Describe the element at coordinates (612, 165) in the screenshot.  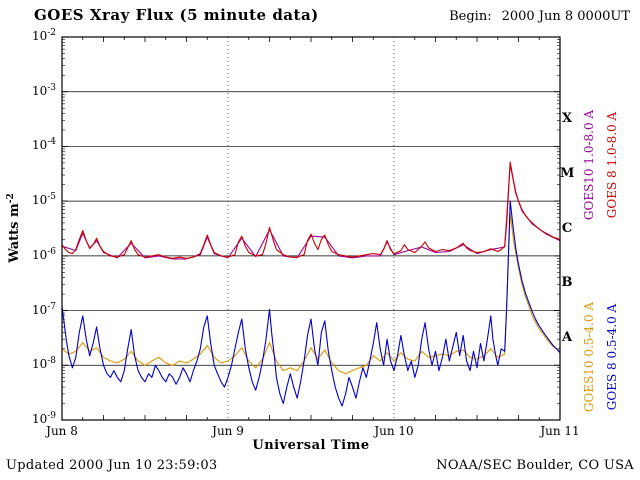
I see `legend-goes-8-1-0-8-0-a: GOES 8 1.0-8.0 A` at that location.